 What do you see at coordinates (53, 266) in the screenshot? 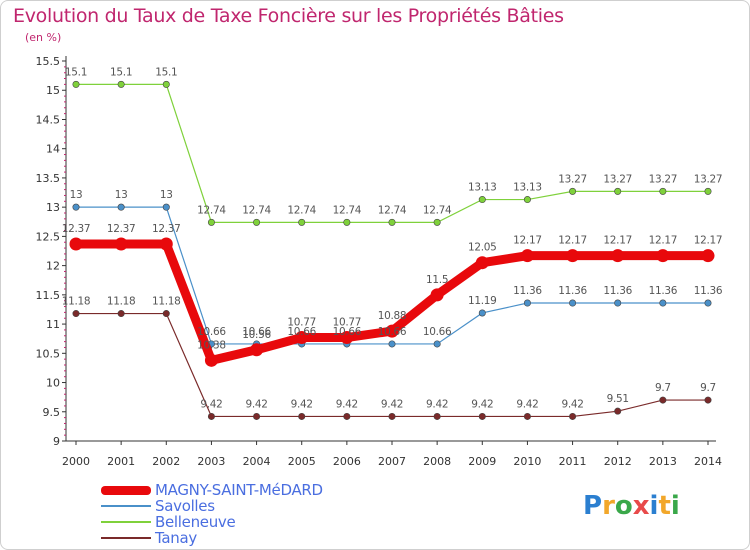
I see `y-tick-label: 12` at bounding box center [53, 266].